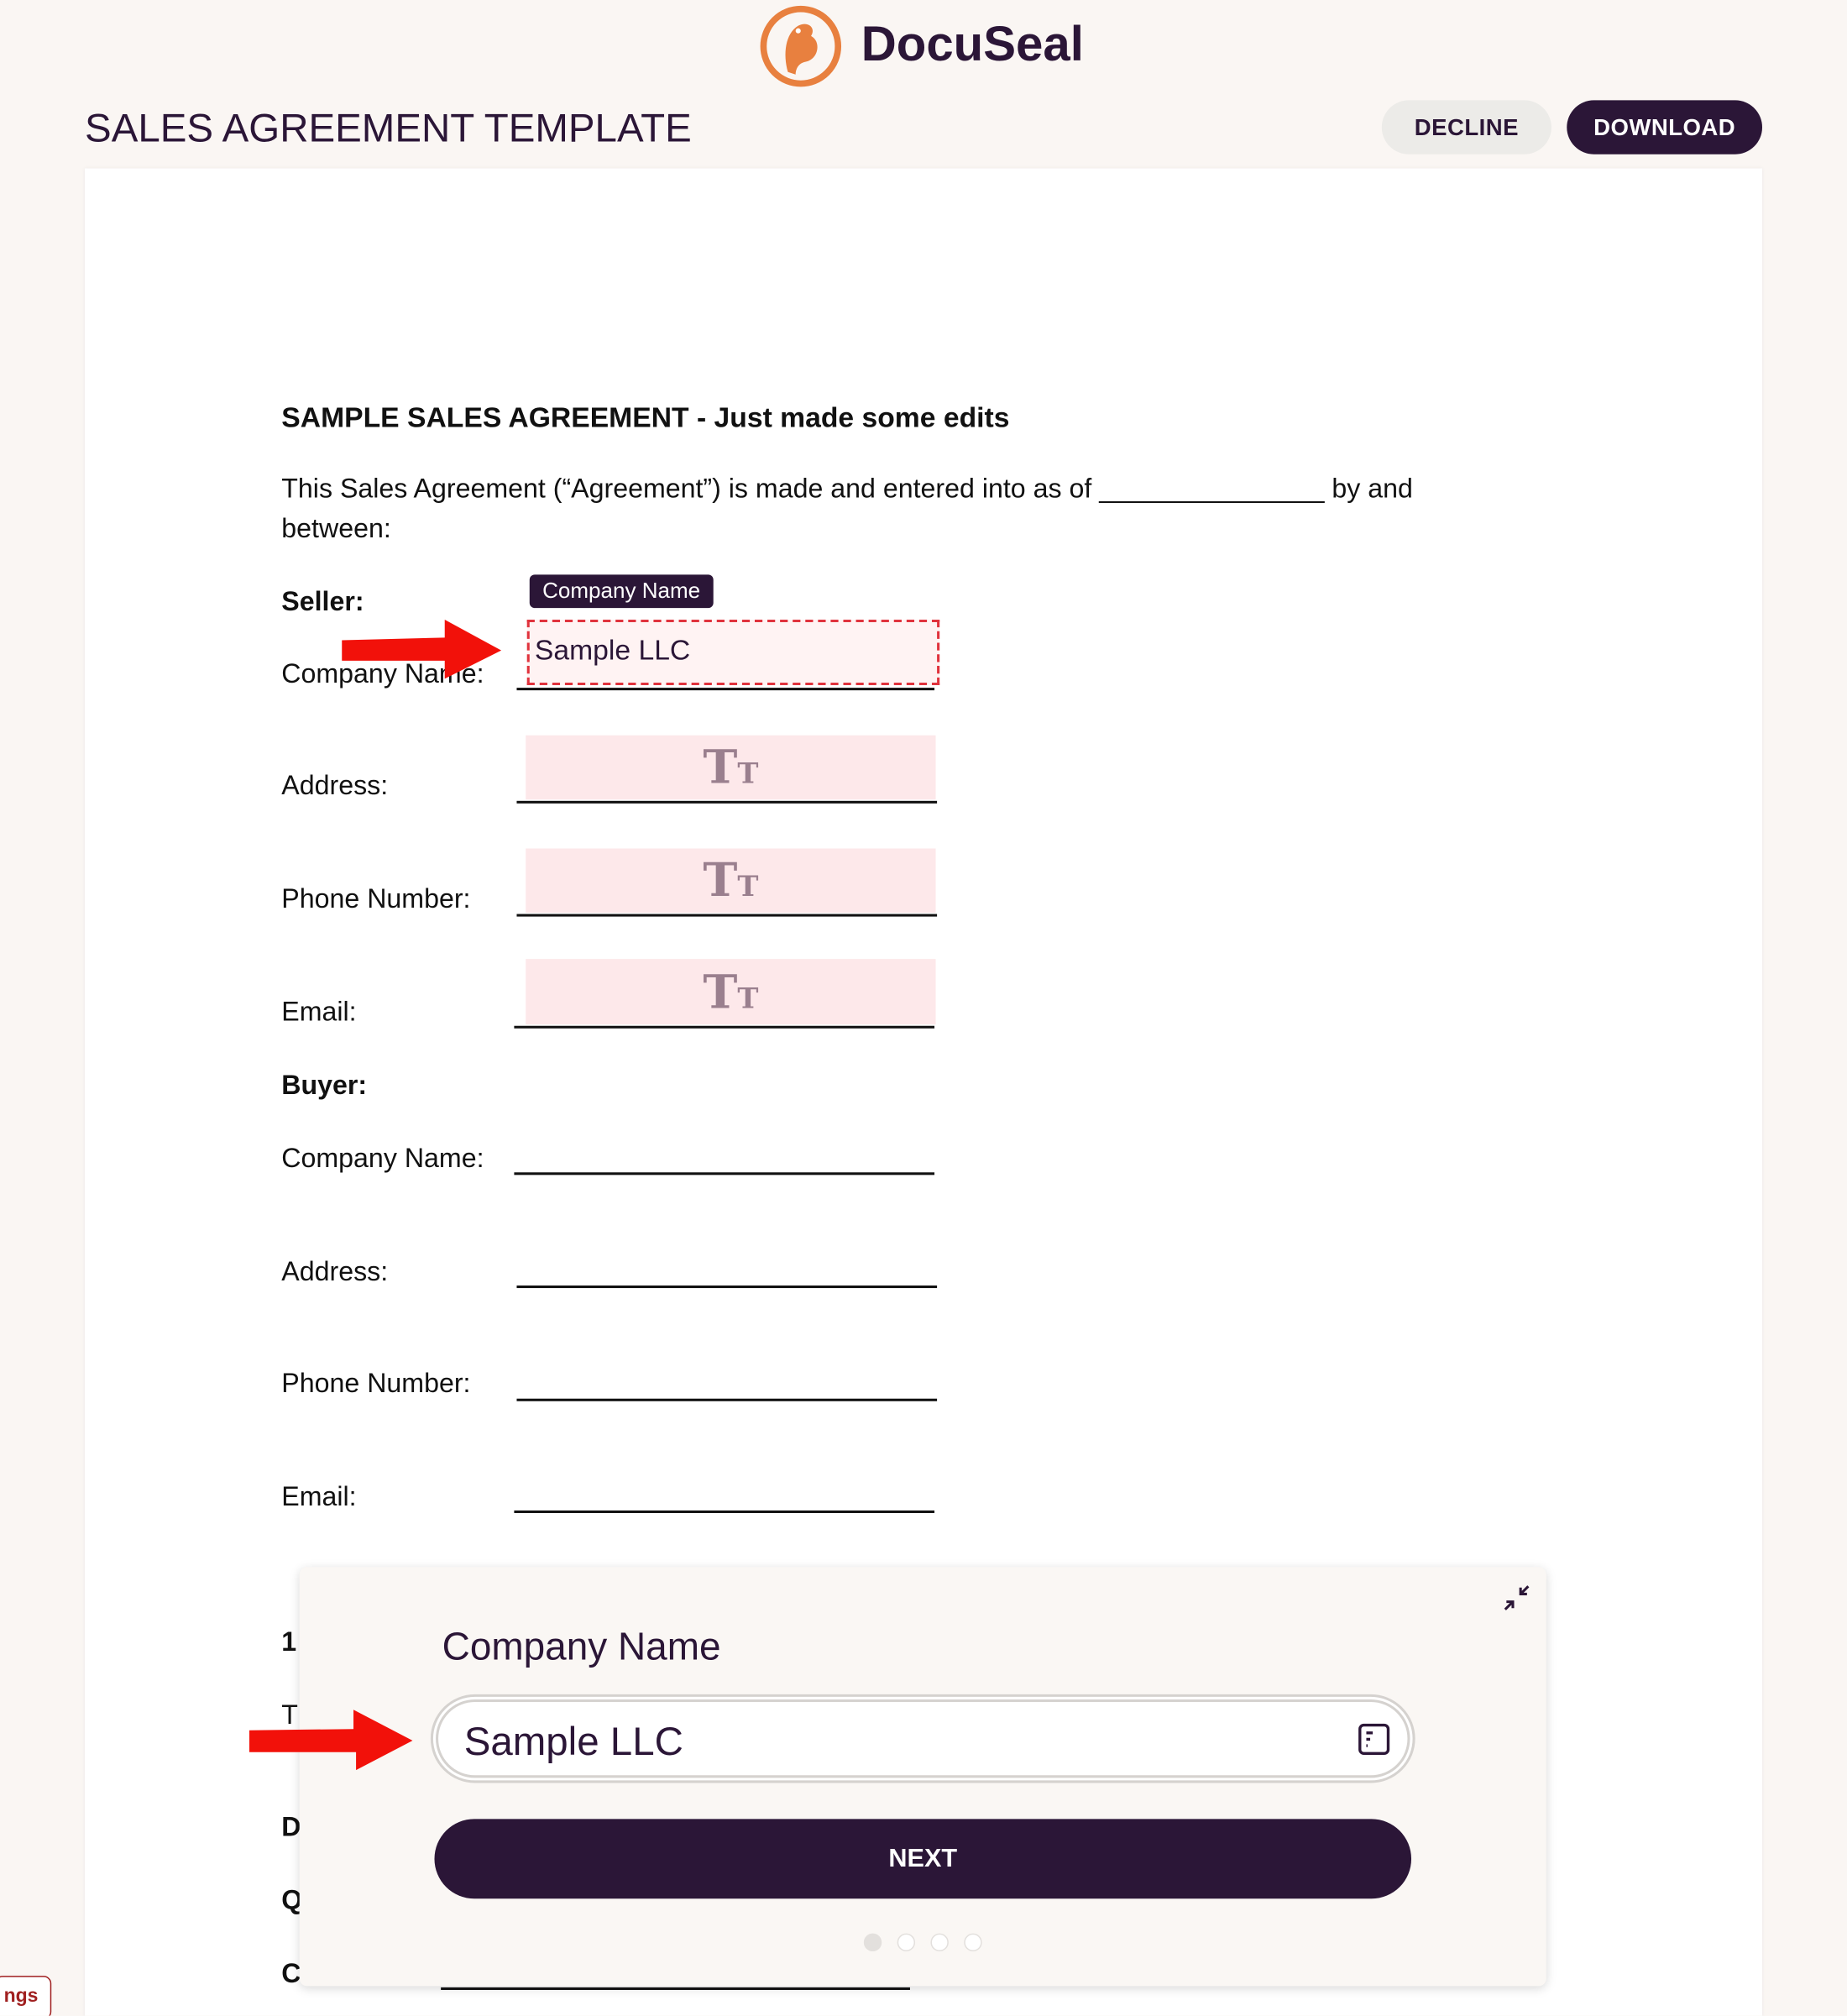 This screenshot has height=2016, width=1847. What do you see at coordinates (1374, 1742) in the screenshot?
I see `autofill-icon` at bounding box center [1374, 1742].